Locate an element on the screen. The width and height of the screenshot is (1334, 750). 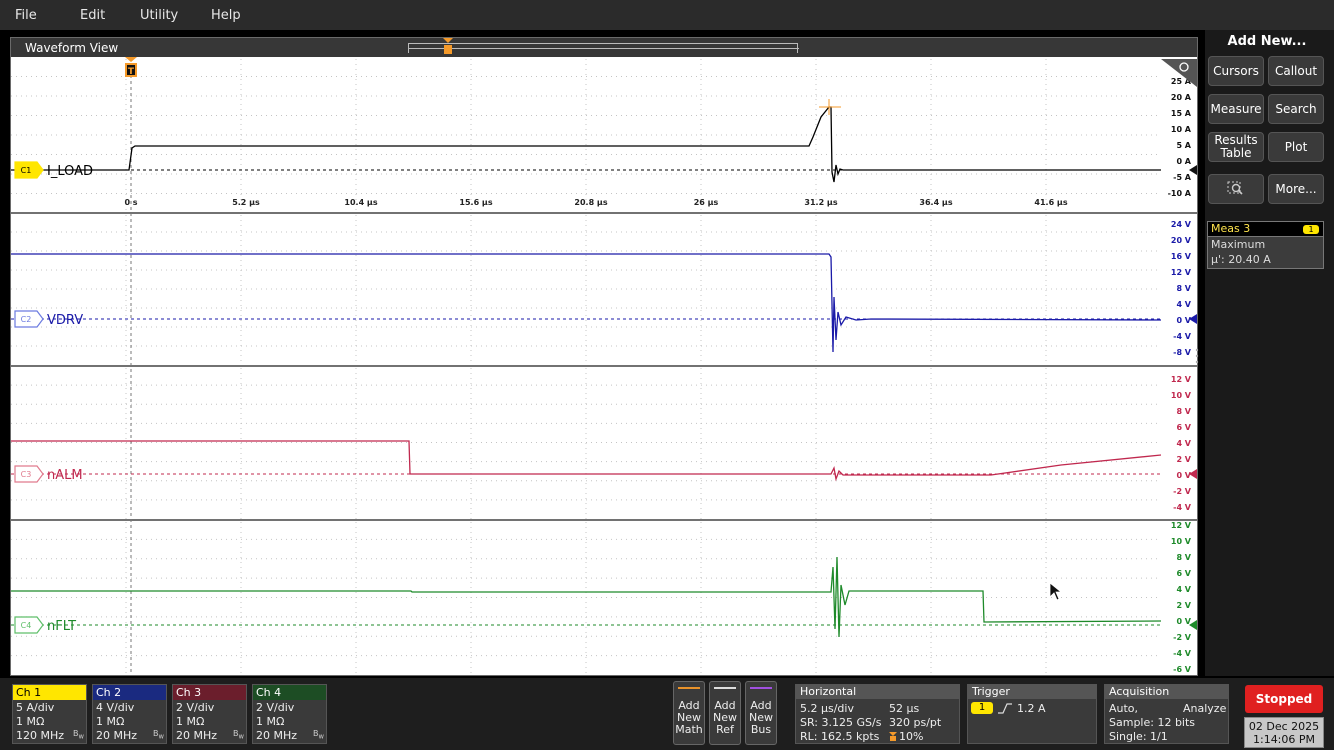
channel-id: C4 is located at coordinates (26, 625).